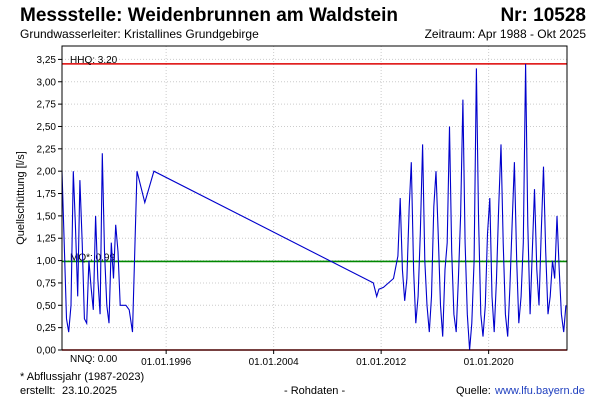  I want to click on y-tick-label: 2,00, so click(47, 172).